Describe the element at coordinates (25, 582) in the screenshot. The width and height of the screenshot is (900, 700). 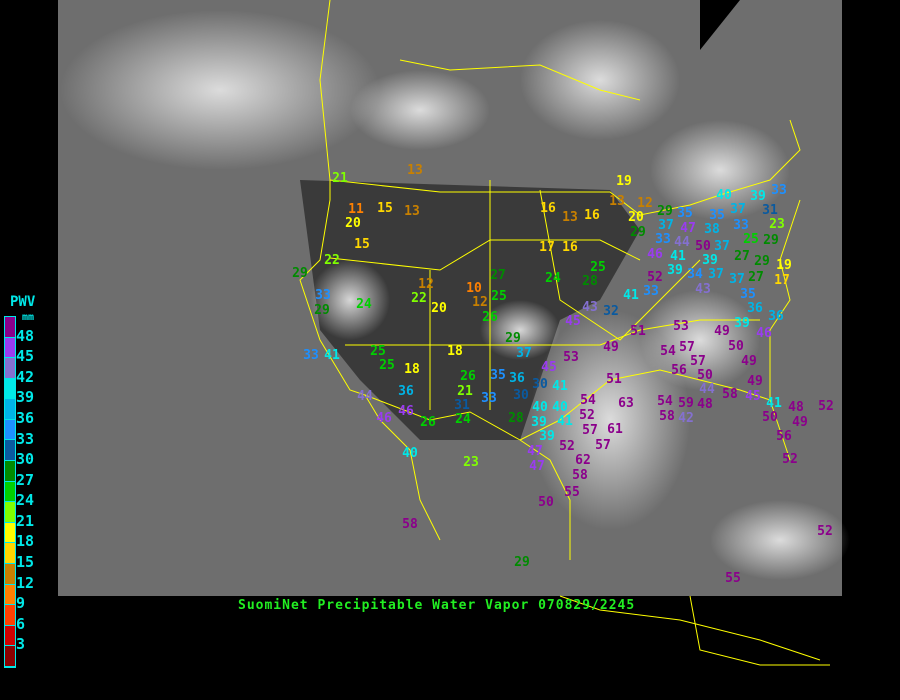
I see `legend-tick: 12` at that location.